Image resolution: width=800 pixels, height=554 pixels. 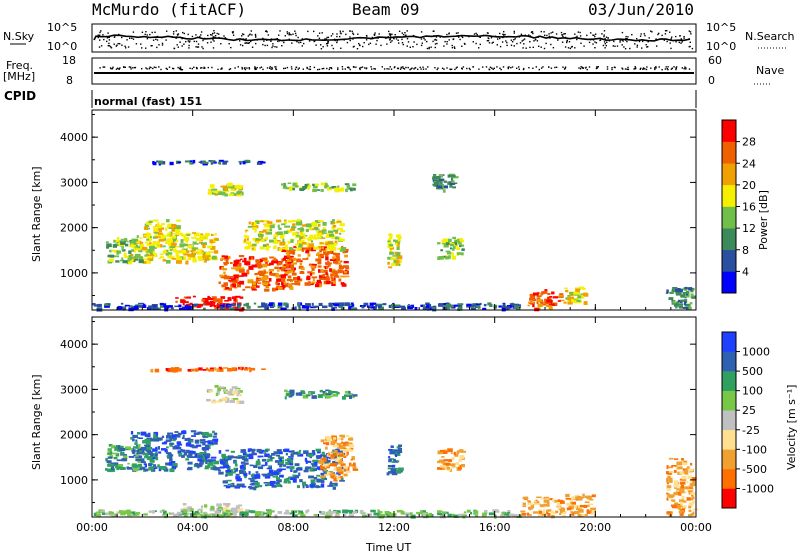 I want to click on y-tick-label: 3000, so click(x=74, y=389).